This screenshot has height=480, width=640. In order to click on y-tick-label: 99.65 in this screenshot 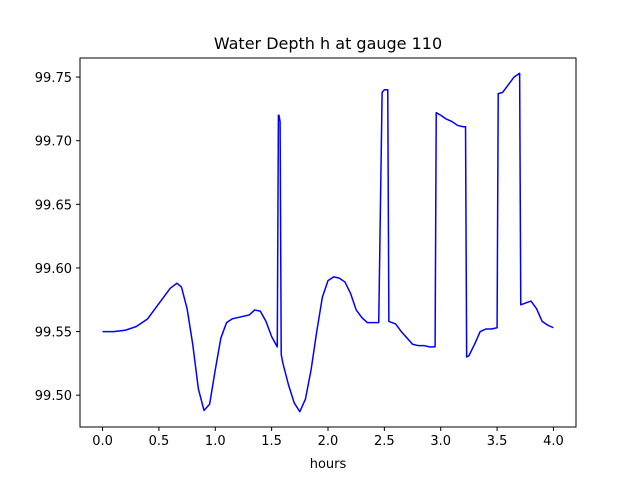, I will do `click(53, 205)`.